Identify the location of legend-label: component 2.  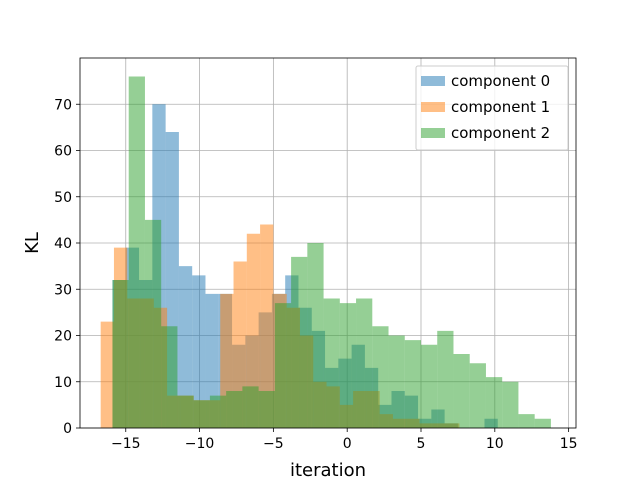
(500, 133).